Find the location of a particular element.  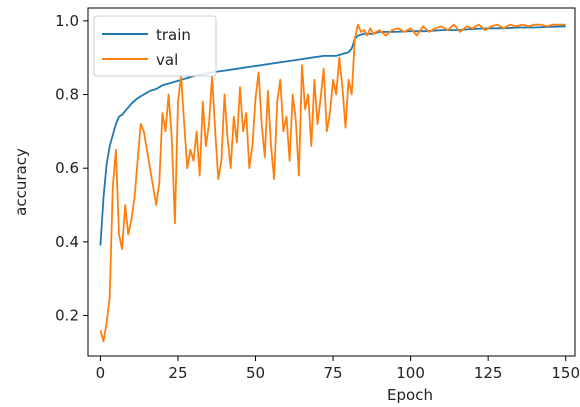

x-axis-label: Epoch is located at coordinates (410, 394).